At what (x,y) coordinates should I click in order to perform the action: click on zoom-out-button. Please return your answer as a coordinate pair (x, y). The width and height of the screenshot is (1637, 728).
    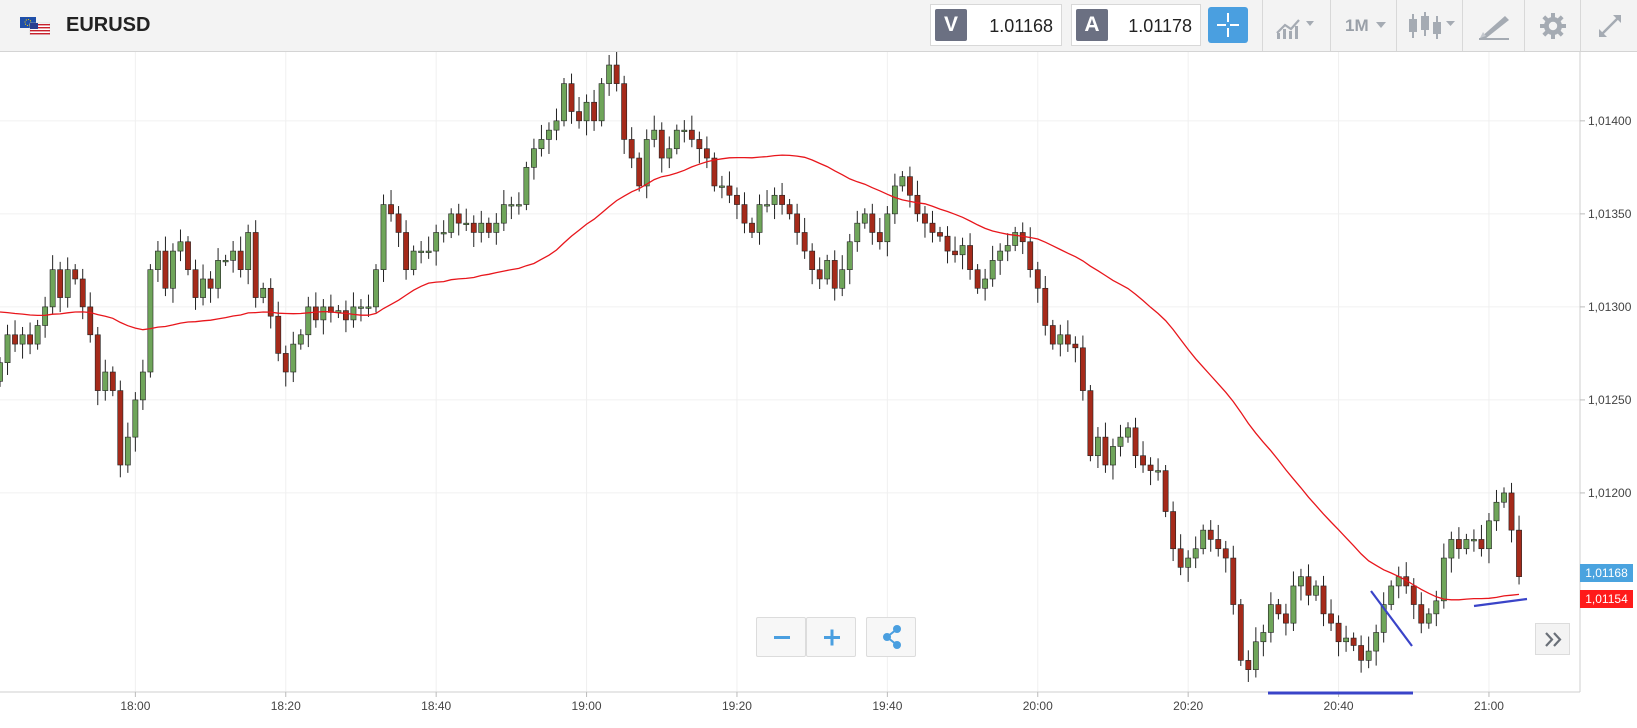
    Looking at the image, I should click on (781, 637).